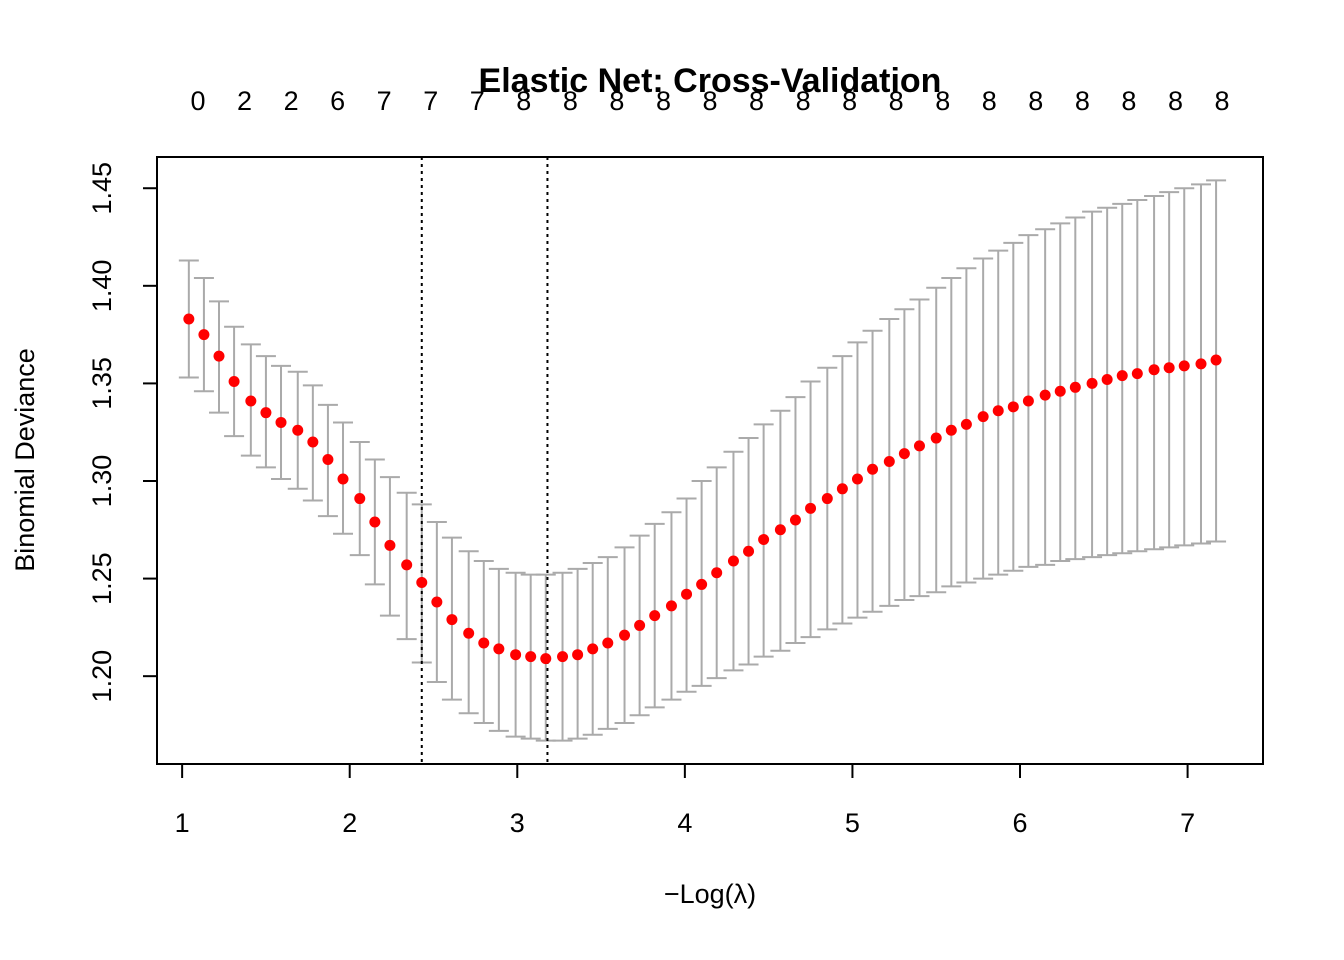 The height and width of the screenshot is (960, 1344). Describe the element at coordinates (710, 894) in the screenshot. I see `x-axis-title: −Log(λ)` at that location.